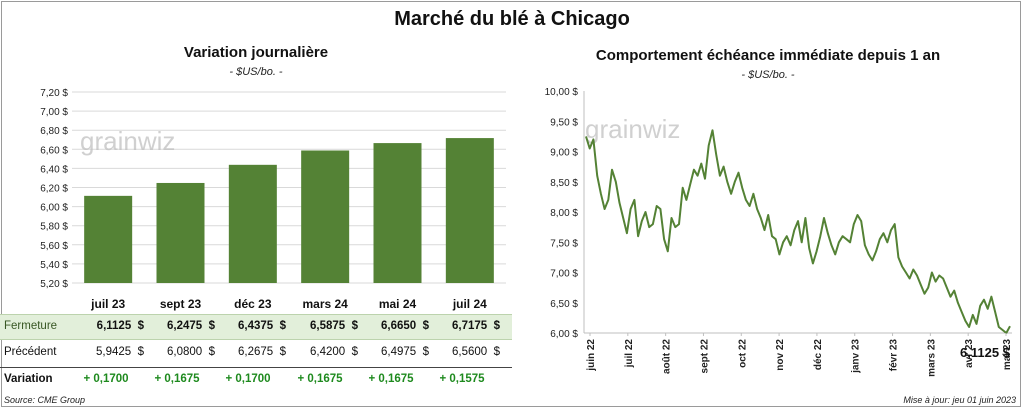 The image size is (1024, 410). Describe the element at coordinates (629, 354) in the screenshot. I see `x-tick-label: juil 22` at that location.